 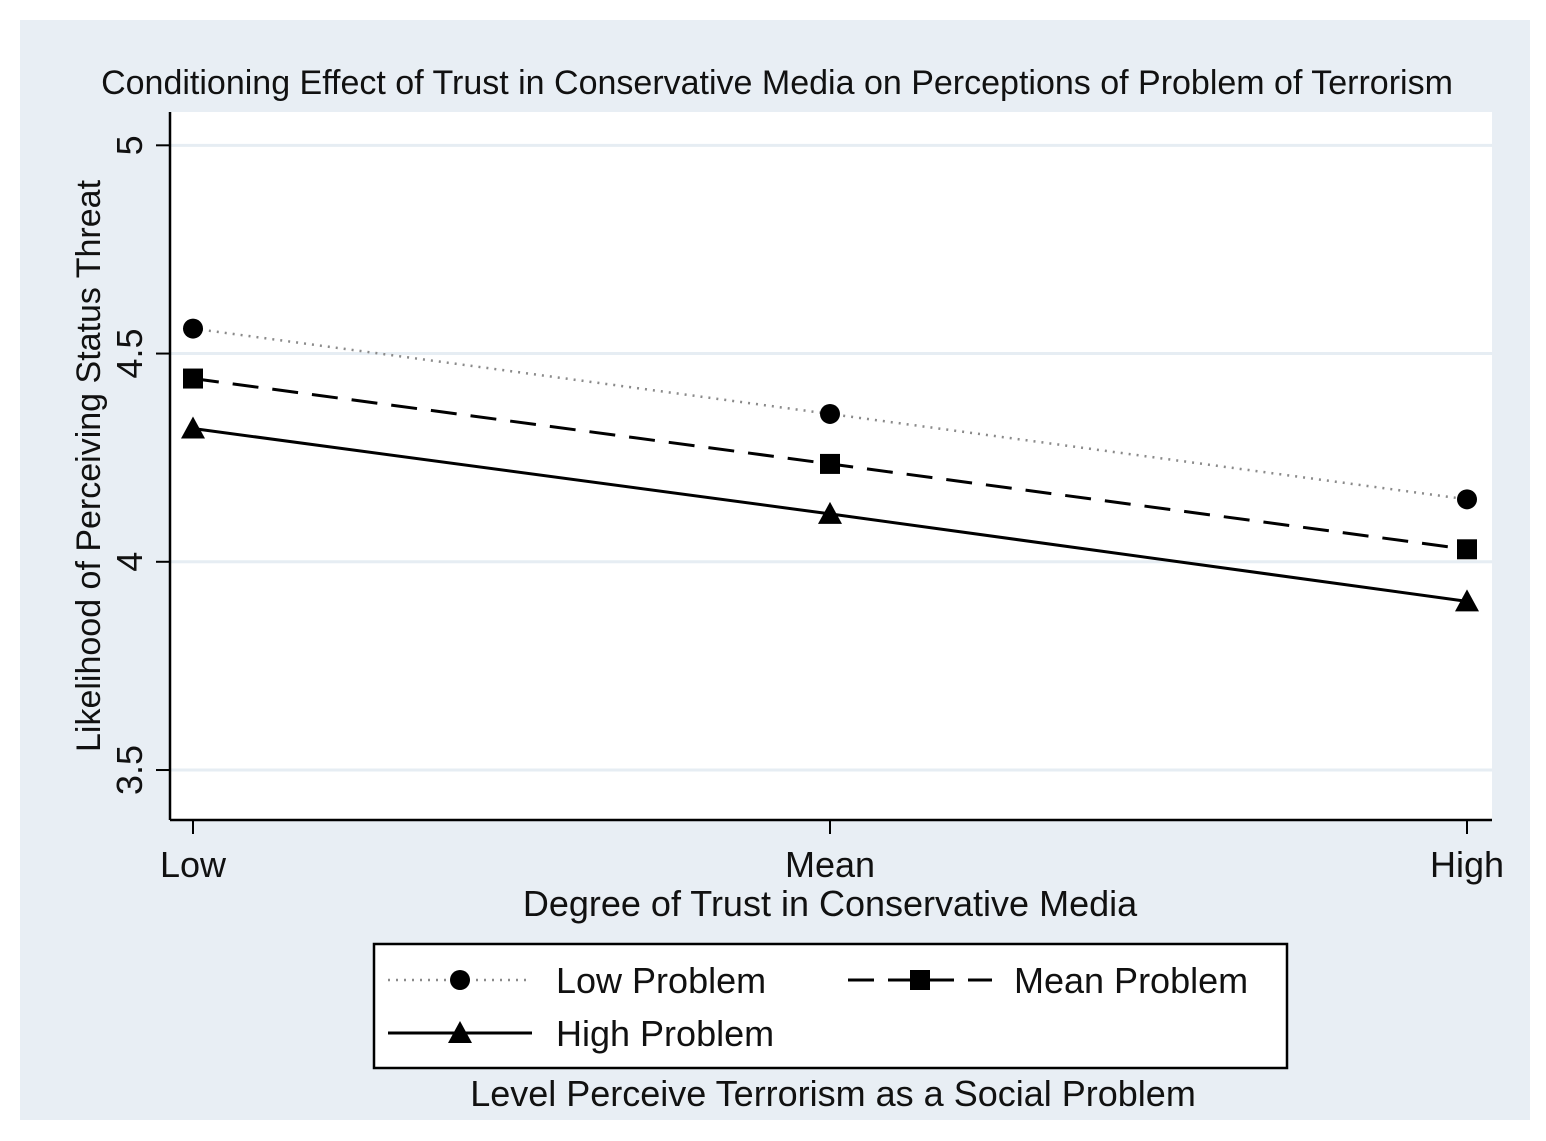 What do you see at coordinates (129, 770) in the screenshot?
I see `y-tick-label: 3.5` at bounding box center [129, 770].